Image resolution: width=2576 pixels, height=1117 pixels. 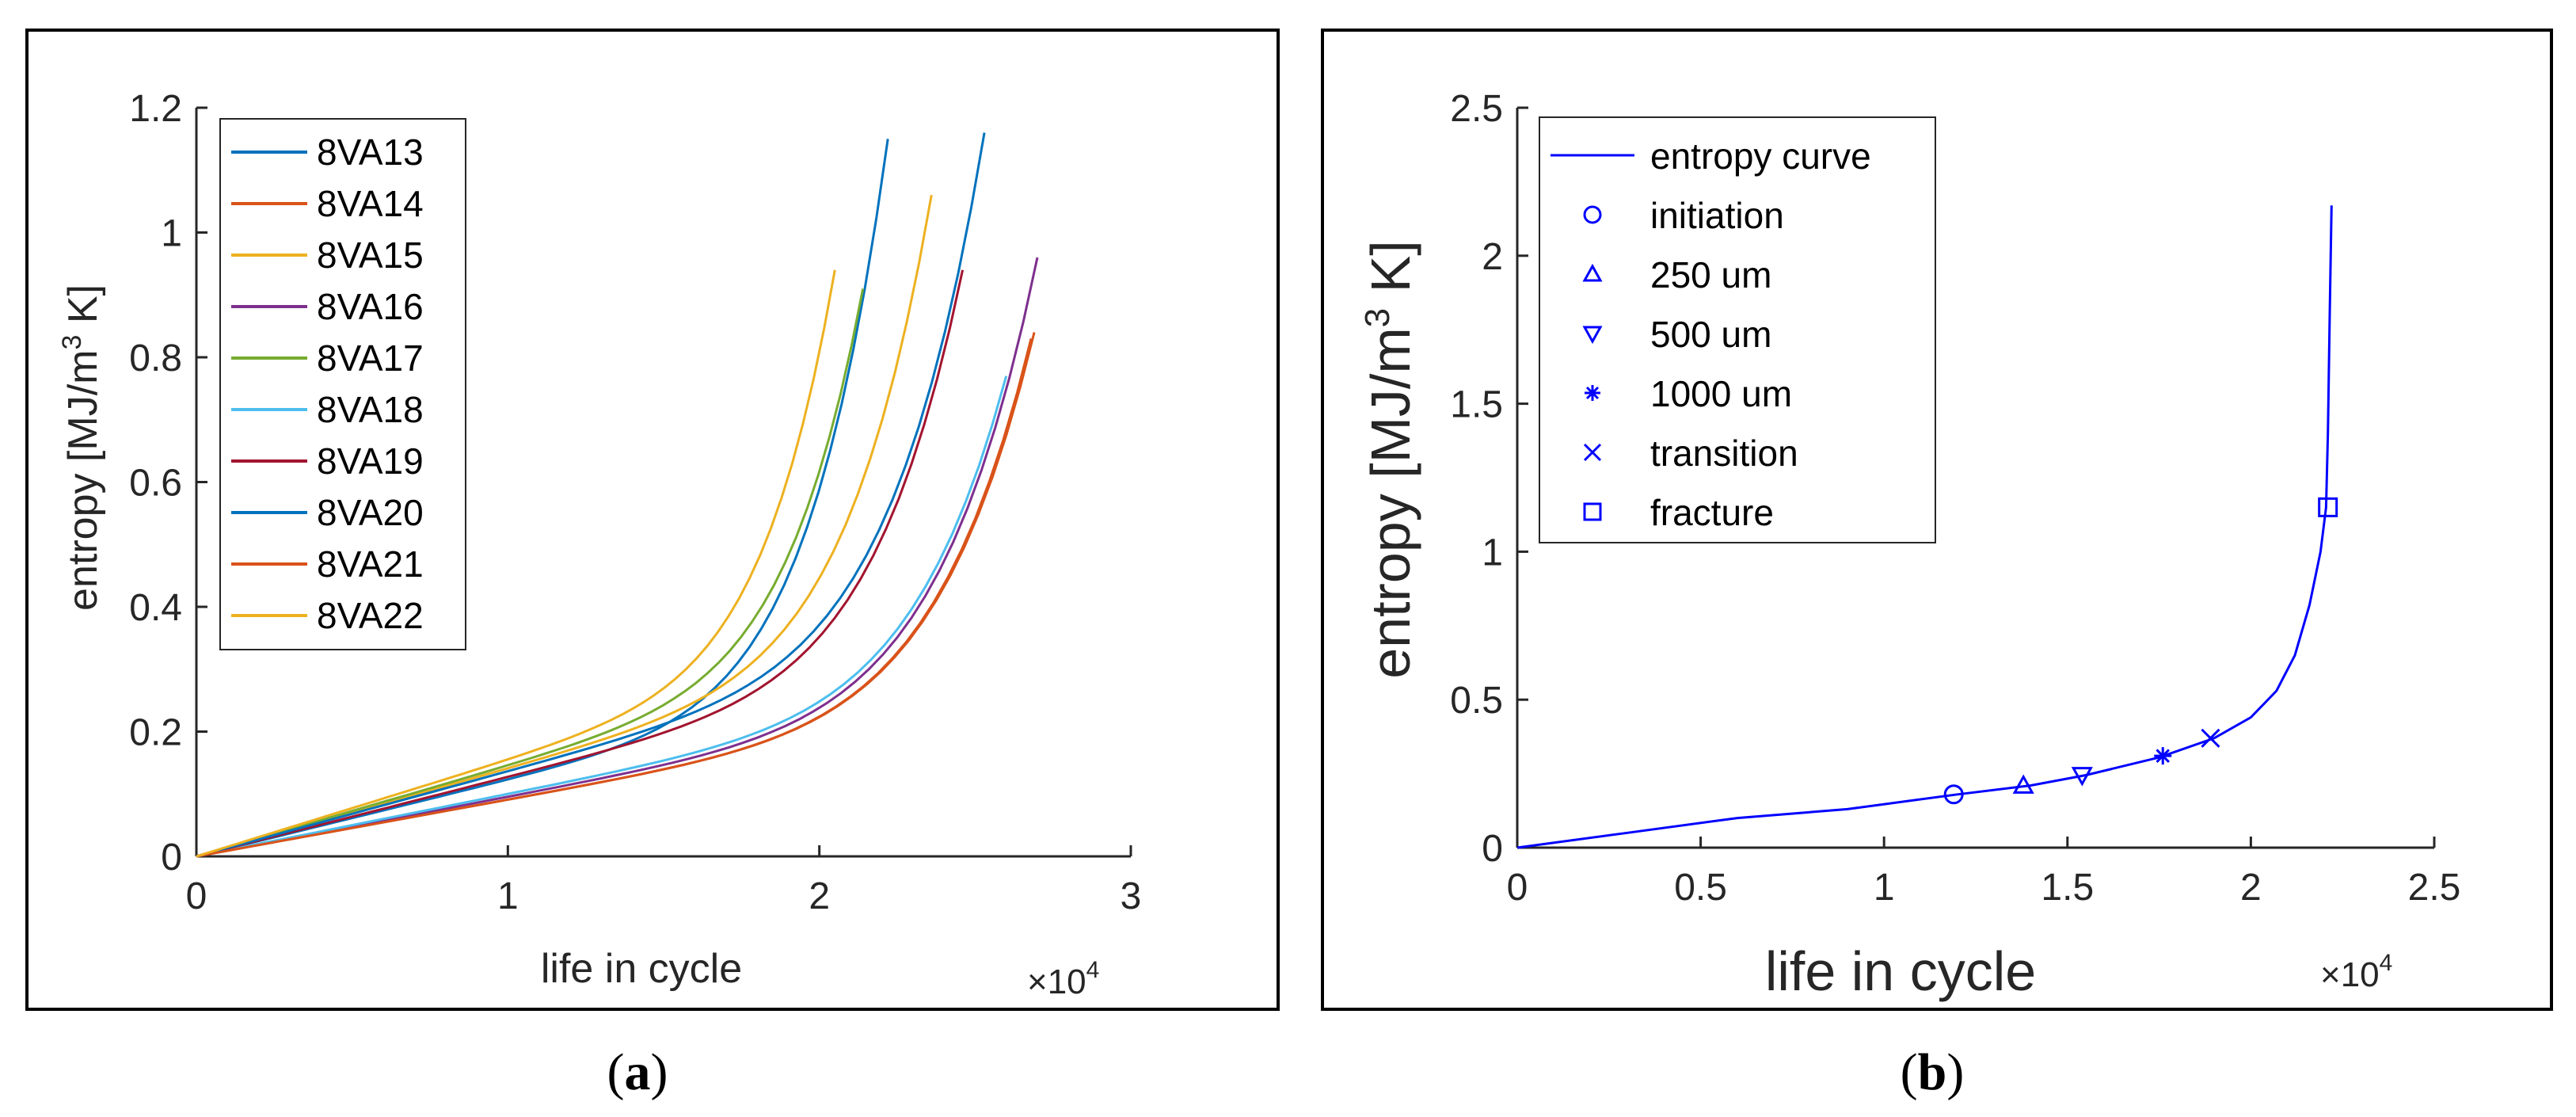 What do you see at coordinates (1476, 701) in the screenshot?
I see `y-tick-label: 0.5` at bounding box center [1476, 701].